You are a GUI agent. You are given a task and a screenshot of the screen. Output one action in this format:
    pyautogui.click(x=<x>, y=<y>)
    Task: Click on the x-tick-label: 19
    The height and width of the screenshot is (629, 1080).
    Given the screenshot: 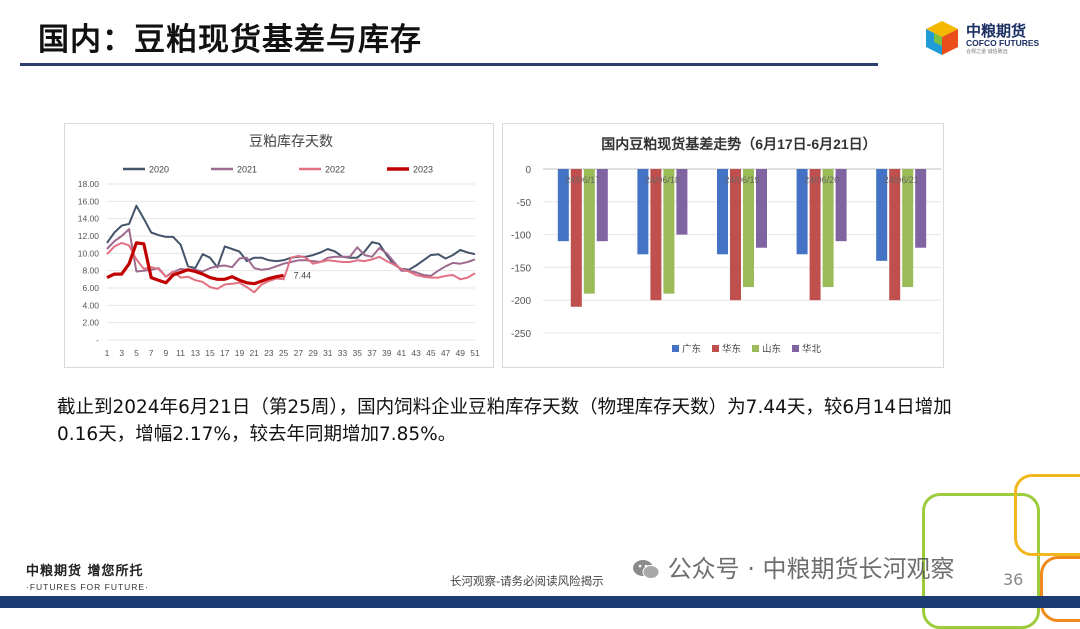 What is the action you would take?
    pyautogui.click(x=240, y=353)
    